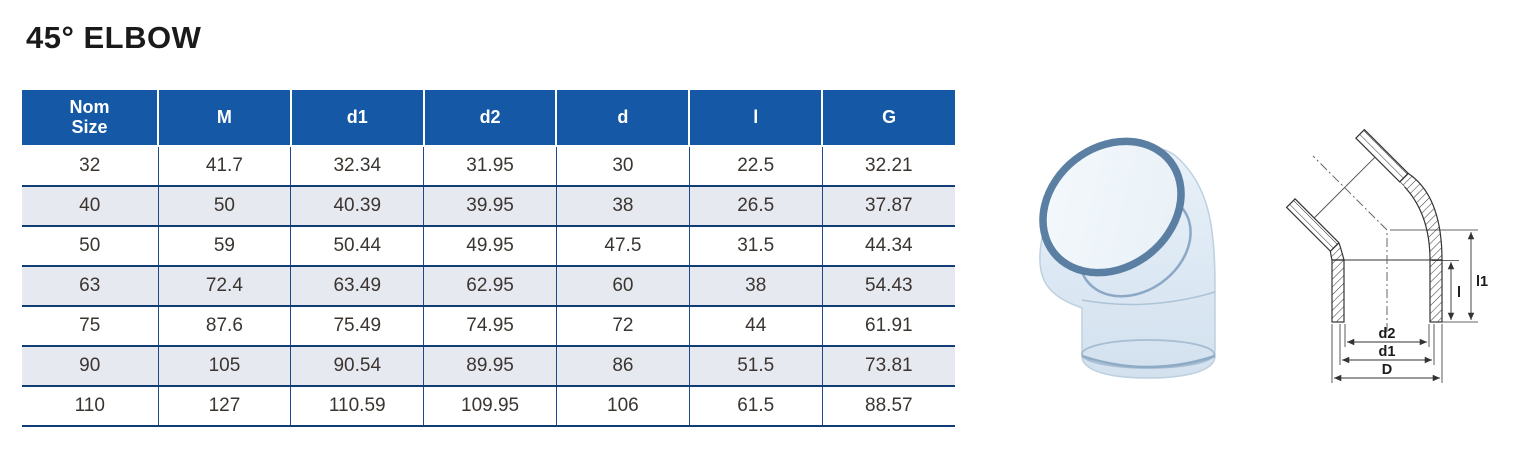 The height and width of the screenshot is (454, 1514). Describe the element at coordinates (756, 326) in the screenshot. I see `table-cell: 44` at that location.